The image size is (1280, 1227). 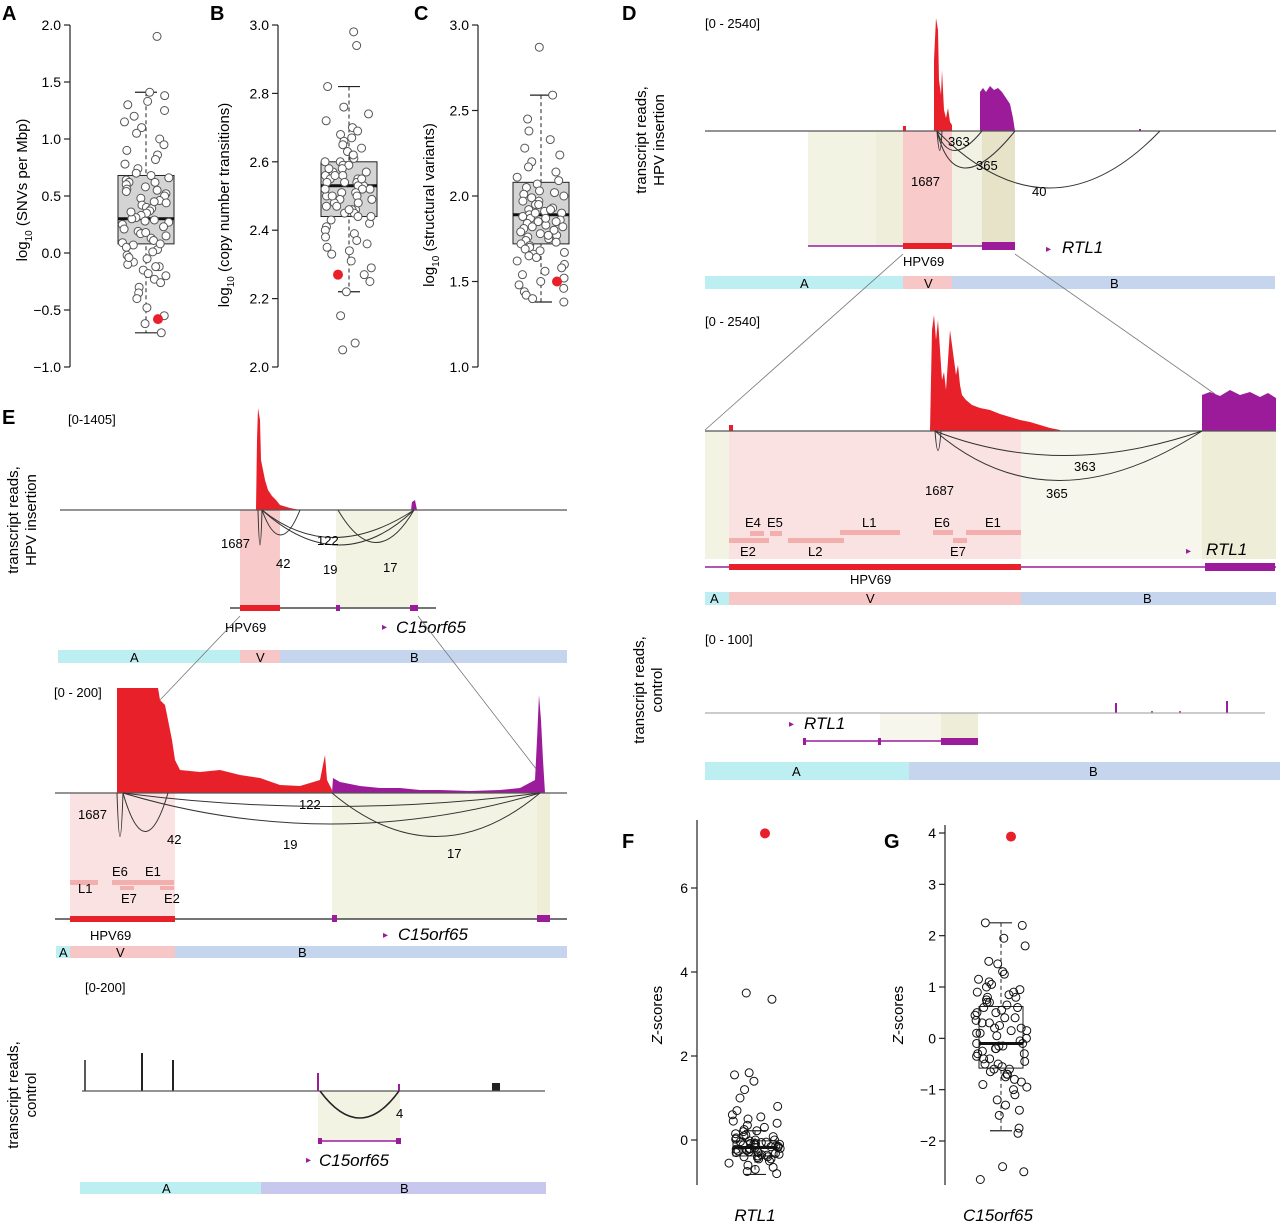 What do you see at coordinates (959, 141) in the screenshot?
I see `junction-count: 363` at bounding box center [959, 141].